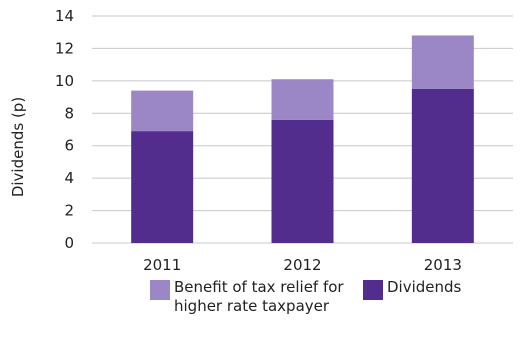 The width and height of the screenshot is (523, 340). I want to click on x-axis-ticks: 2011 2012 2013, so click(302, 265).